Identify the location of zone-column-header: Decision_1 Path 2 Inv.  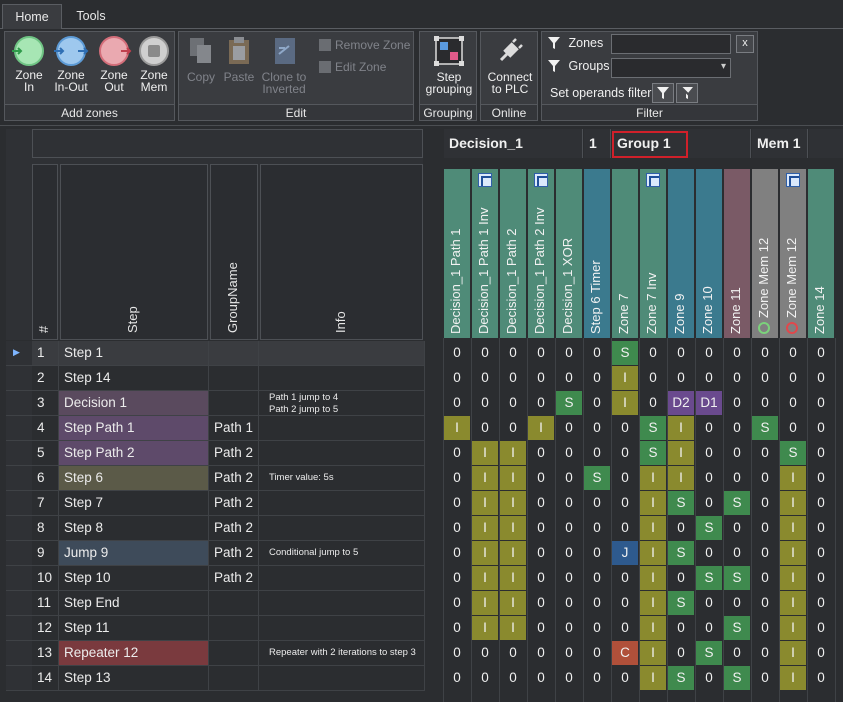
(541, 253).